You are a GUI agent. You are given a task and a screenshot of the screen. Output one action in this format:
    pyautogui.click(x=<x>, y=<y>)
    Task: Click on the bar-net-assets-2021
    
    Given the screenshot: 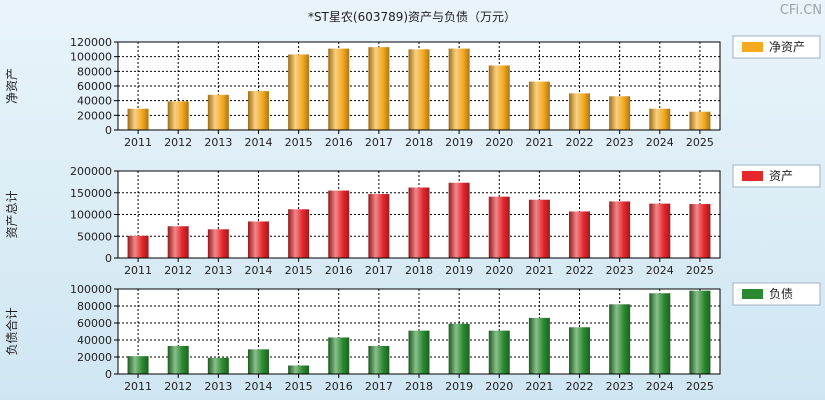 What is the action you would take?
    pyautogui.click(x=539, y=105)
    